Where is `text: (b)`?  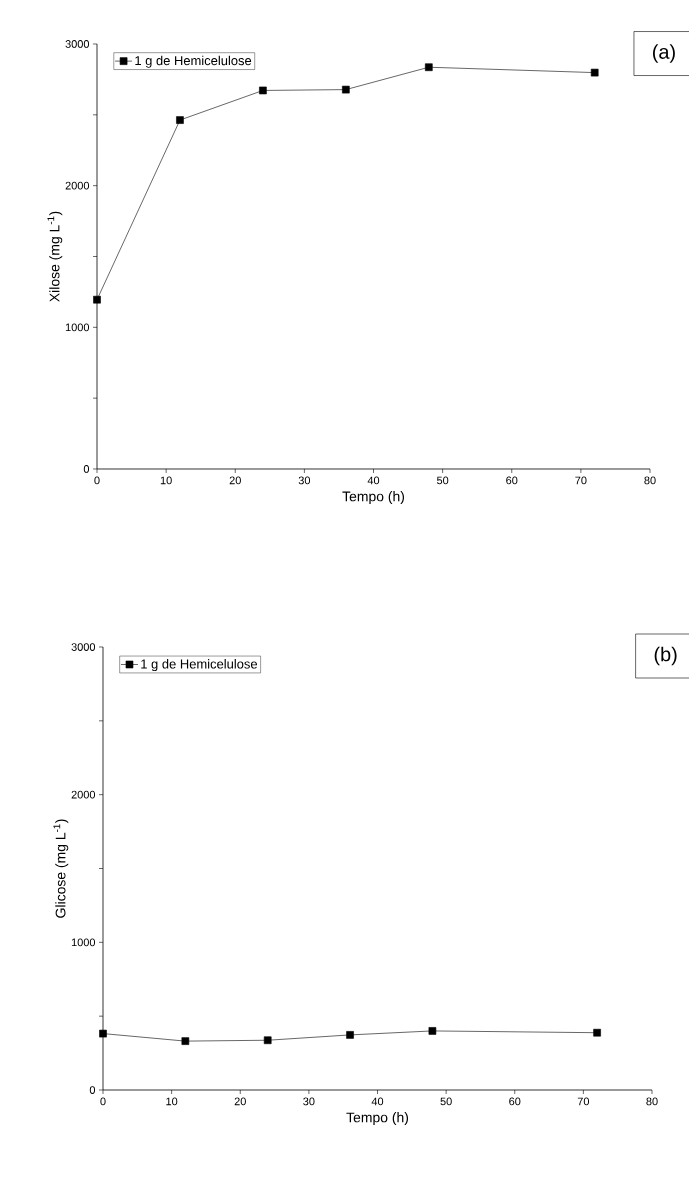 text: (b) is located at coordinates (665, 656).